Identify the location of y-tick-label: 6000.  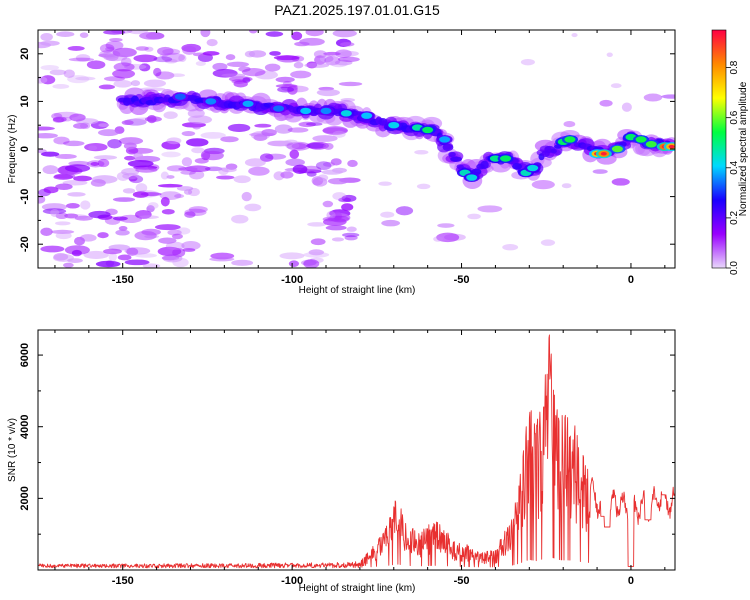
(25, 355).